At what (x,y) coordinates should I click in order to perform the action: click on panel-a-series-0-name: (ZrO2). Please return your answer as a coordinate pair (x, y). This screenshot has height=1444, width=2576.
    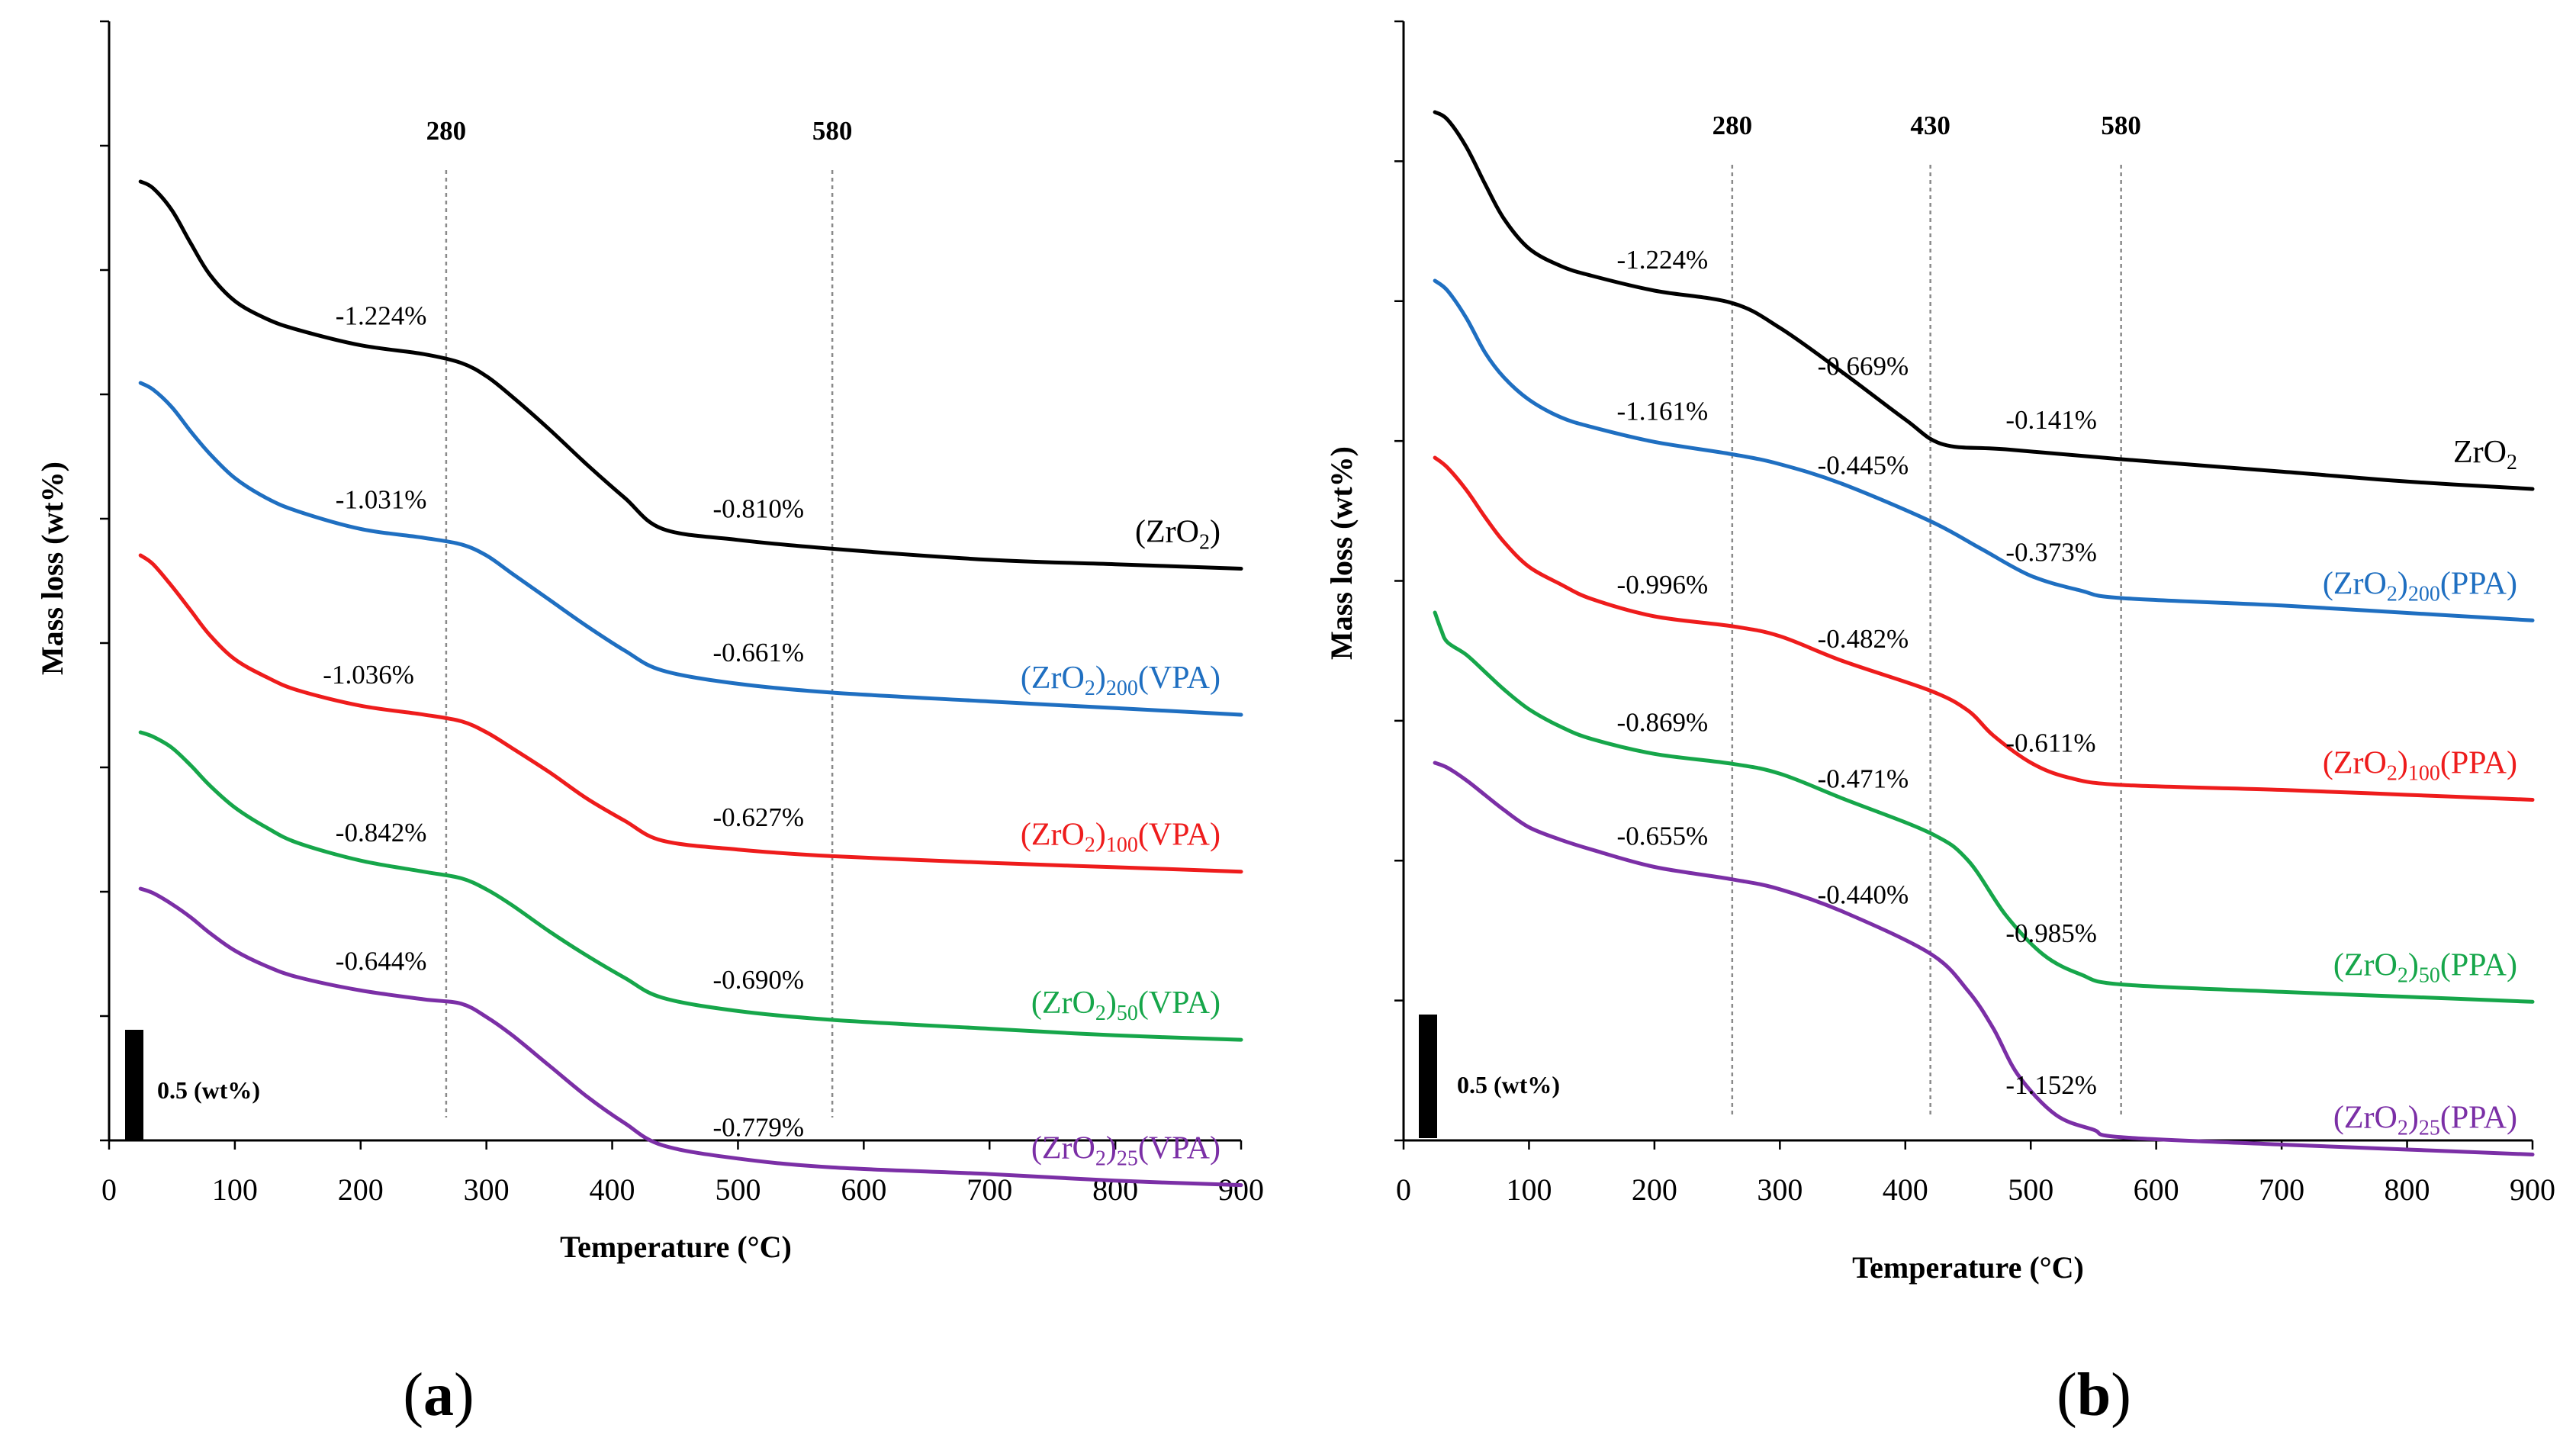
    Looking at the image, I should click on (1177, 535).